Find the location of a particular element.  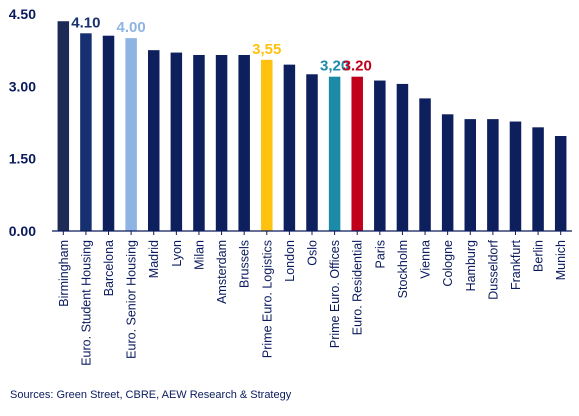

x-tick-label: Berlin is located at coordinates (539, 256).